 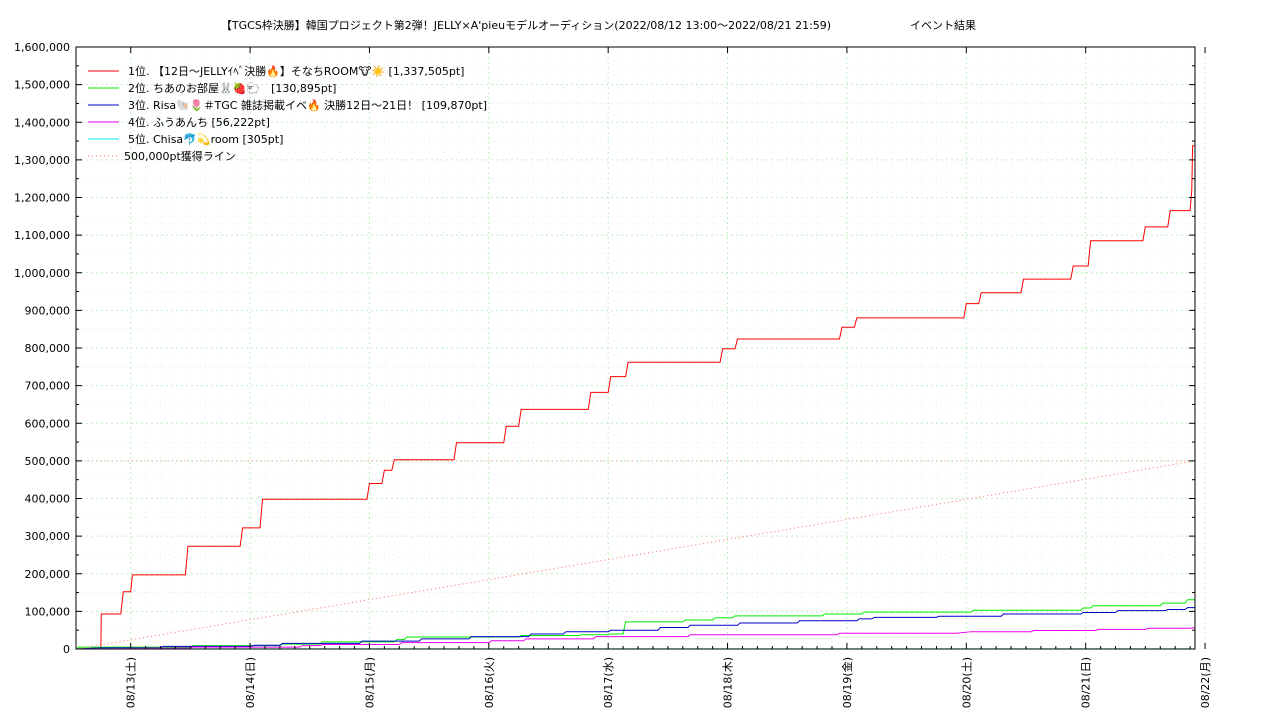 What do you see at coordinates (943, 25) in the screenshot?
I see `chart-subtitle: イベント結果` at bounding box center [943, 25].